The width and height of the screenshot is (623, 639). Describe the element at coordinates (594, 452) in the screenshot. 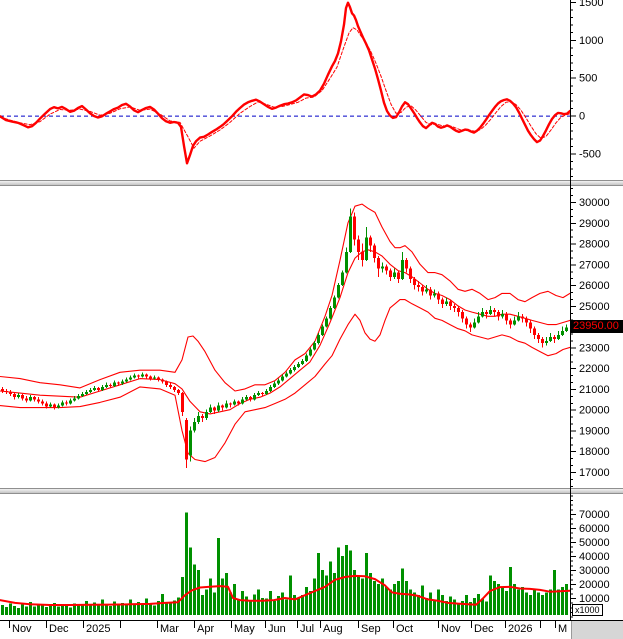

I see `y-axis-label: 18000` at that location.